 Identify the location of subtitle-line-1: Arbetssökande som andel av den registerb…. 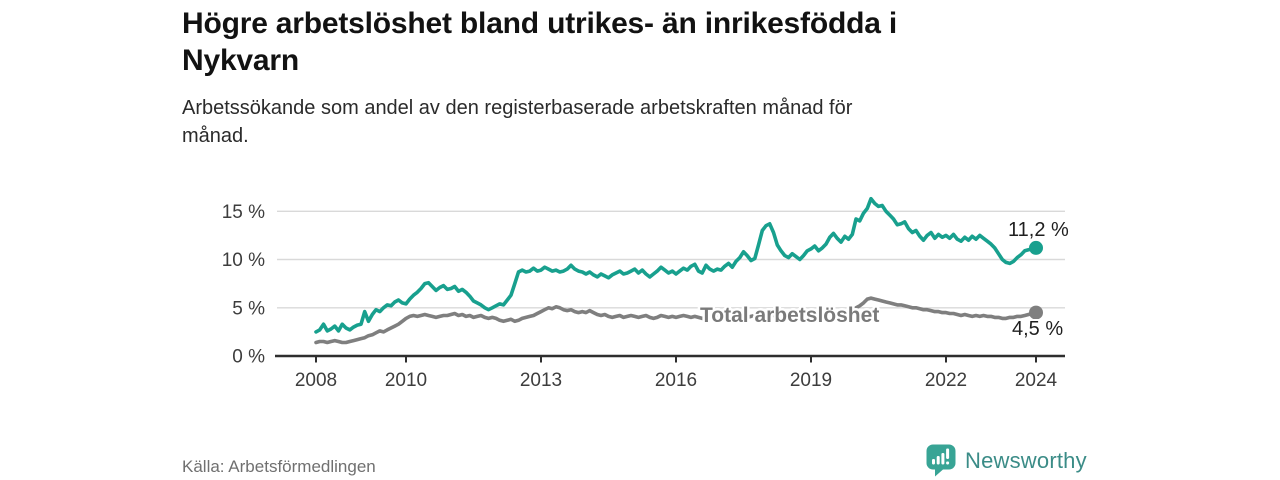
(517, 108).